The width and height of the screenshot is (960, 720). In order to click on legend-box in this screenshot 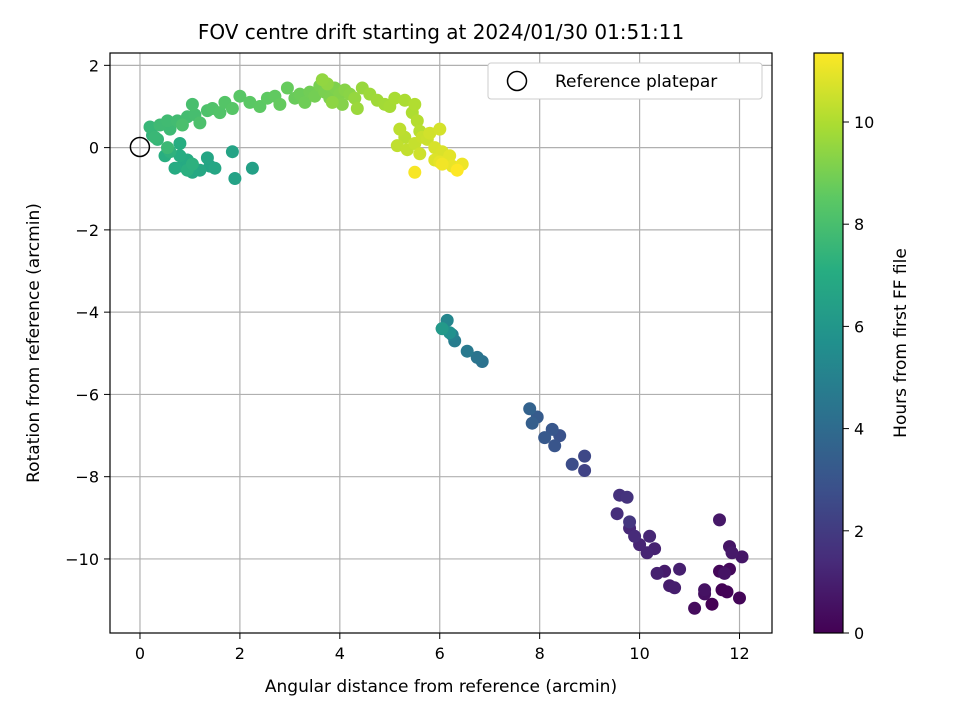, I will do `click(625, 81)`.